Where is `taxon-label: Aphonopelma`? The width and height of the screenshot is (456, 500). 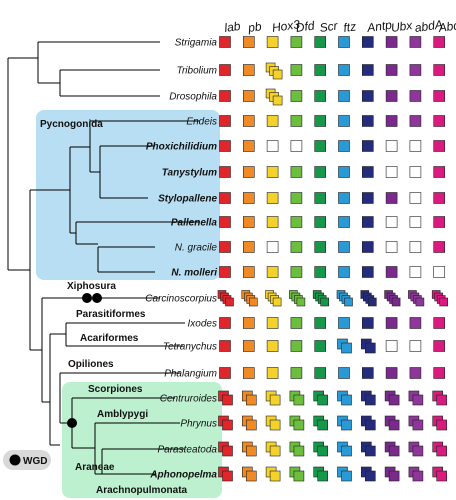 taxon-label: Aphonopelma is located at coordinates (183, 475).